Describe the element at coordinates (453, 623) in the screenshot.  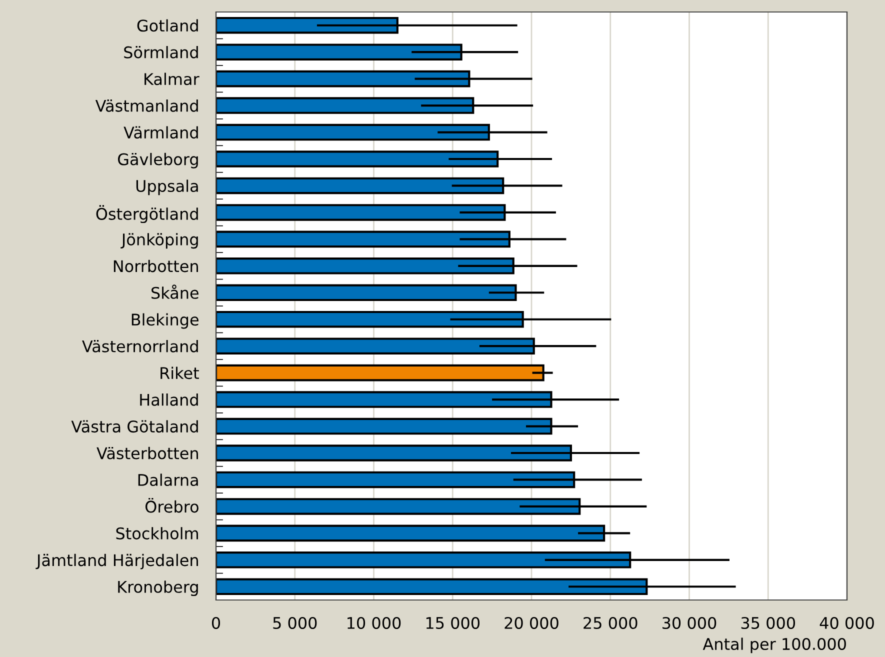
I see `x-tick-label: 15 000` at that location.